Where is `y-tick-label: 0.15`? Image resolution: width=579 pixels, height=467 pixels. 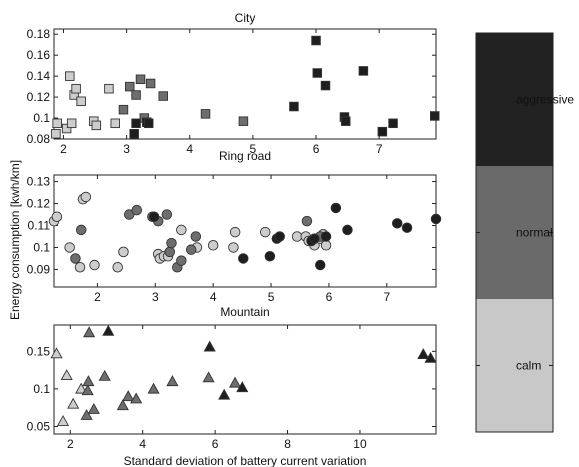 y-tick-label: 0.15 is located at coordinates (39, 351).